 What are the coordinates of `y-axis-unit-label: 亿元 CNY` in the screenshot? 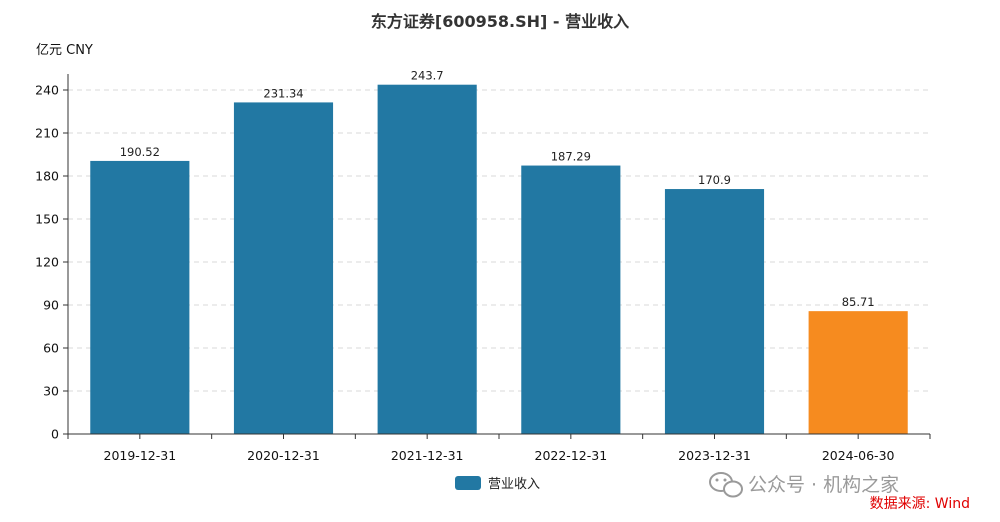 It's located at (64, 50).